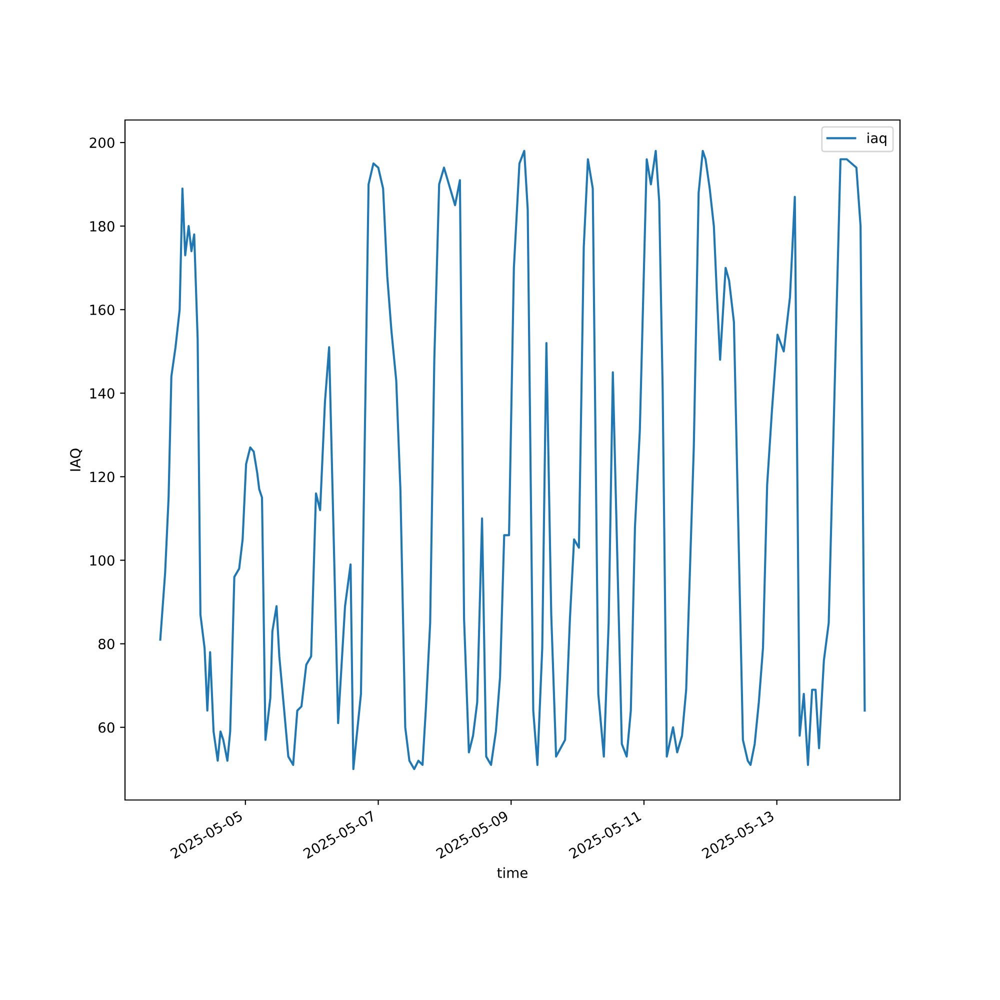  What do you see at coordinates (102, 477) in the screenshot?
I see `y-tick-label: 120` at bounding box center [102, 477].